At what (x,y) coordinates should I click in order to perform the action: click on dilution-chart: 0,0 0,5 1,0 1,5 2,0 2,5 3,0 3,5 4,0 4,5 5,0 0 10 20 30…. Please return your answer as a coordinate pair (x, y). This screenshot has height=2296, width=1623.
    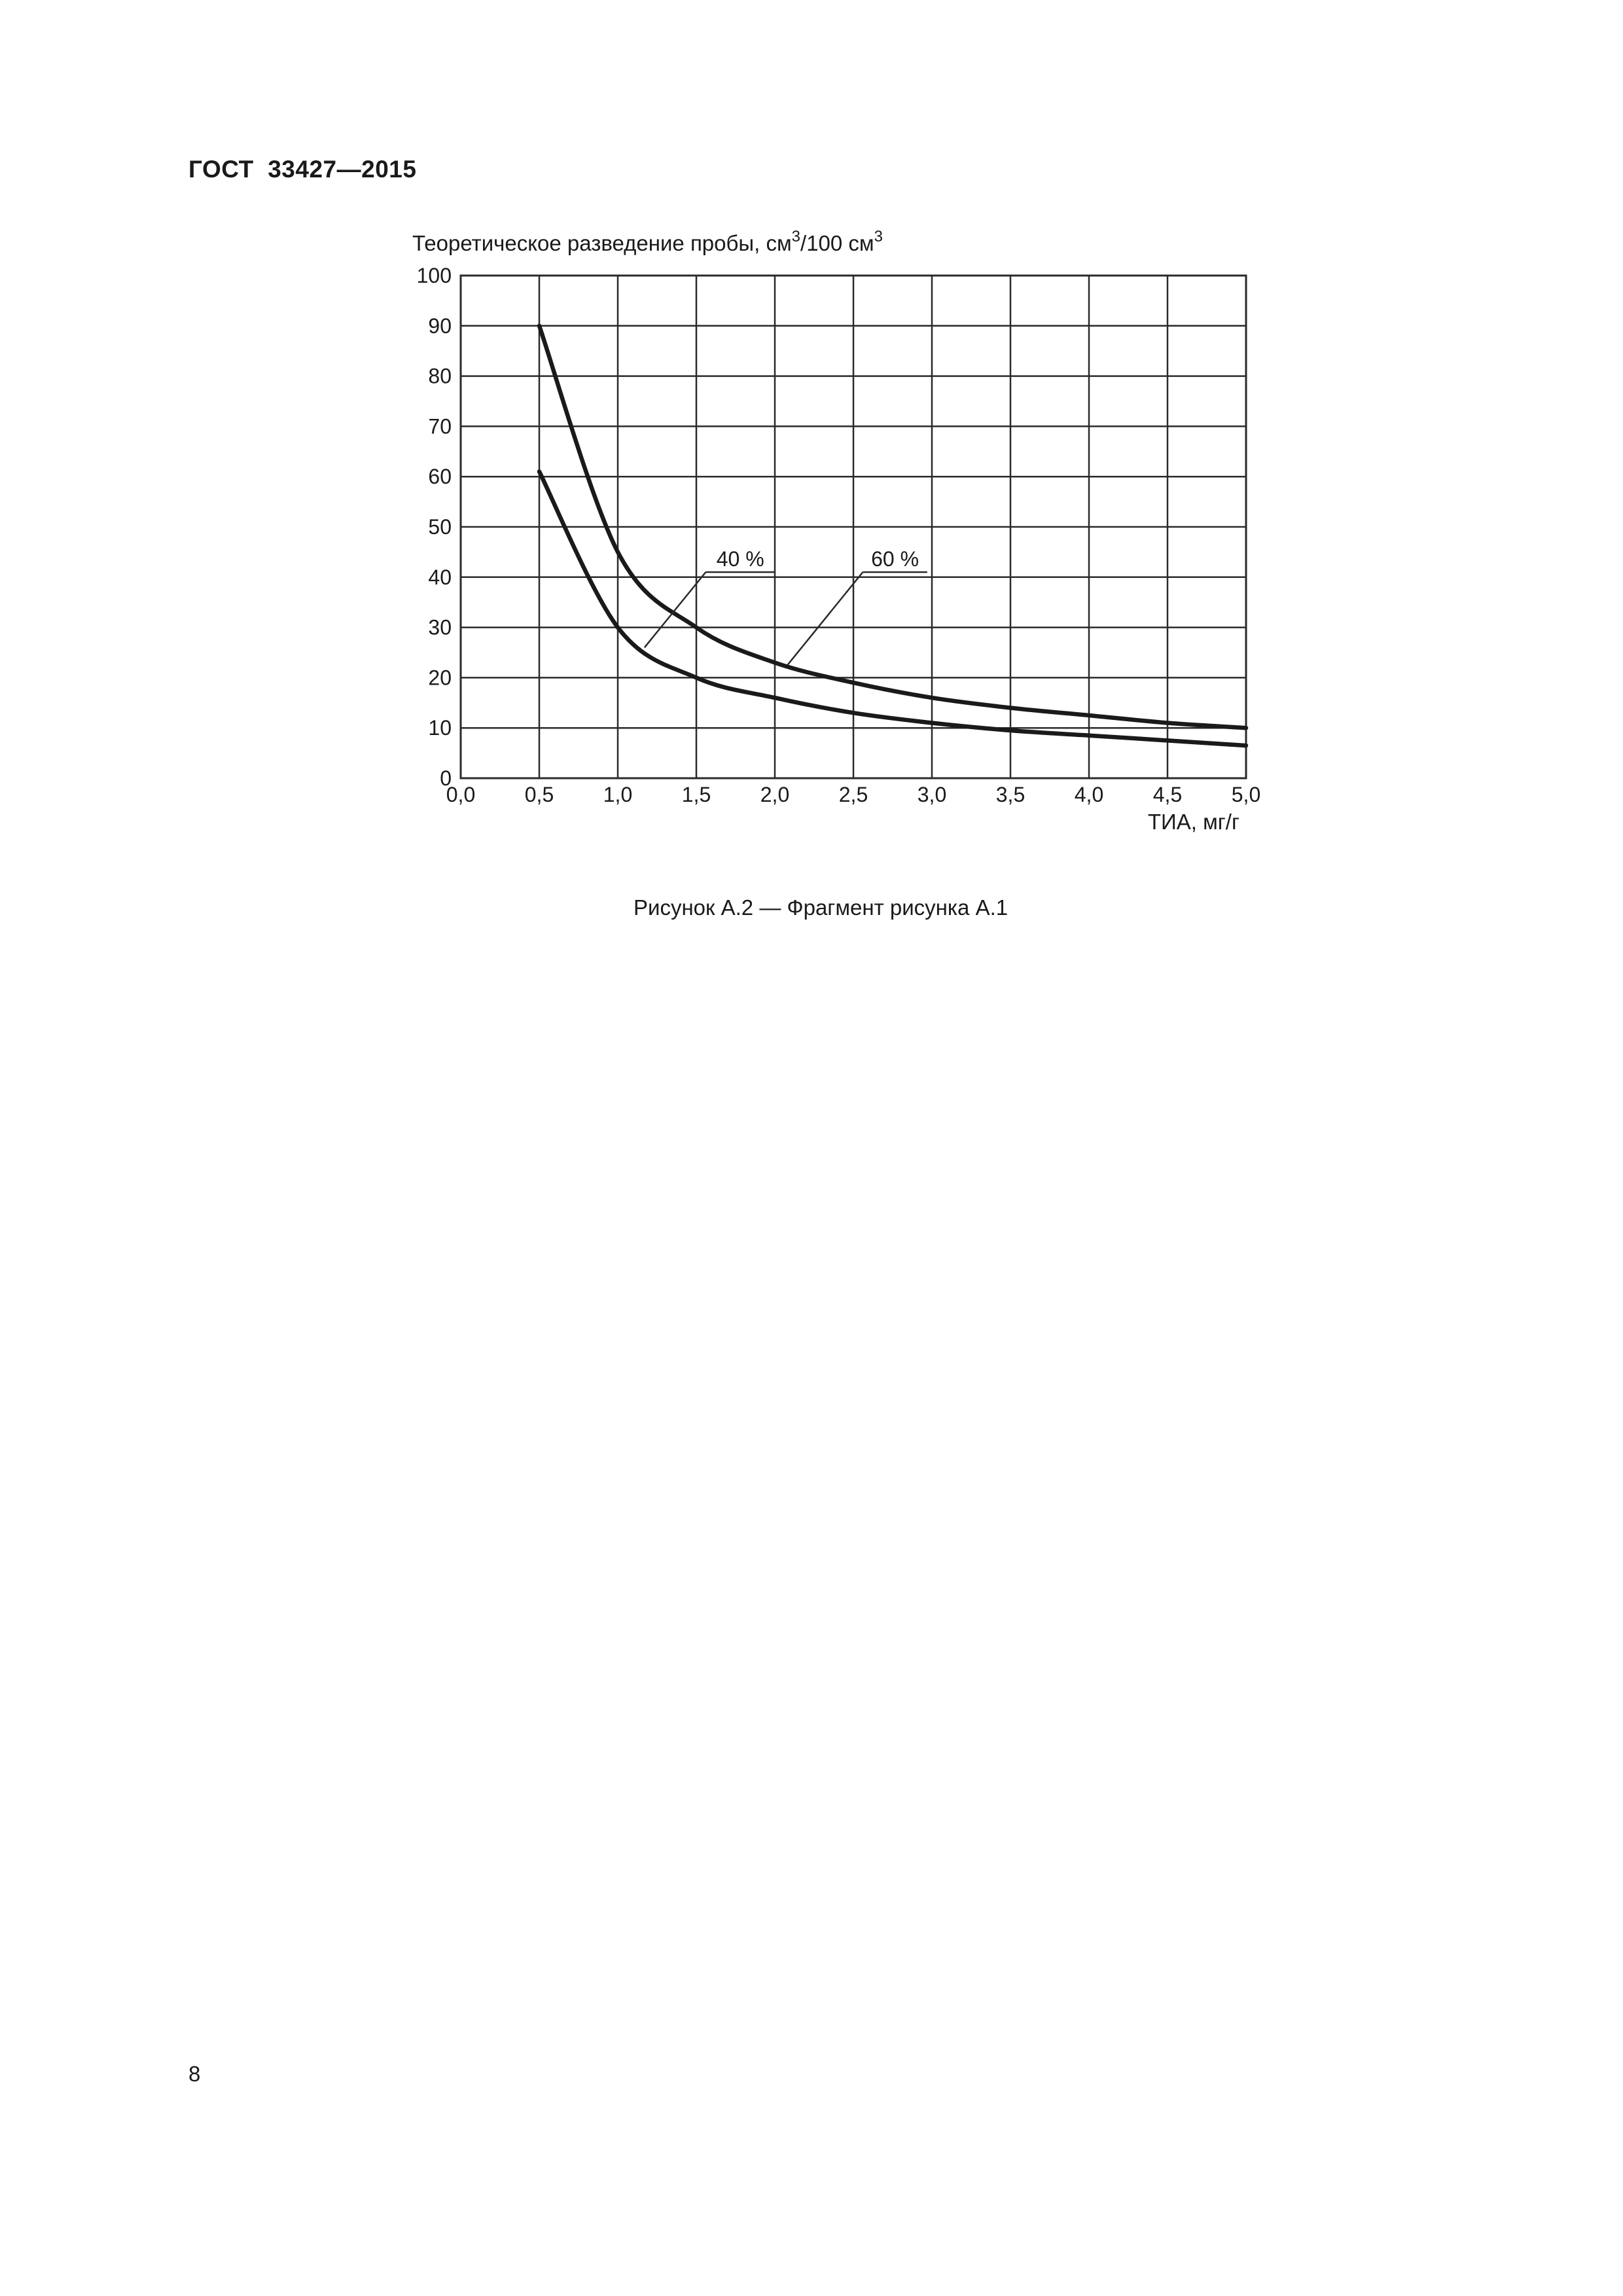
    Looking at the image, I should click on (839, 549).